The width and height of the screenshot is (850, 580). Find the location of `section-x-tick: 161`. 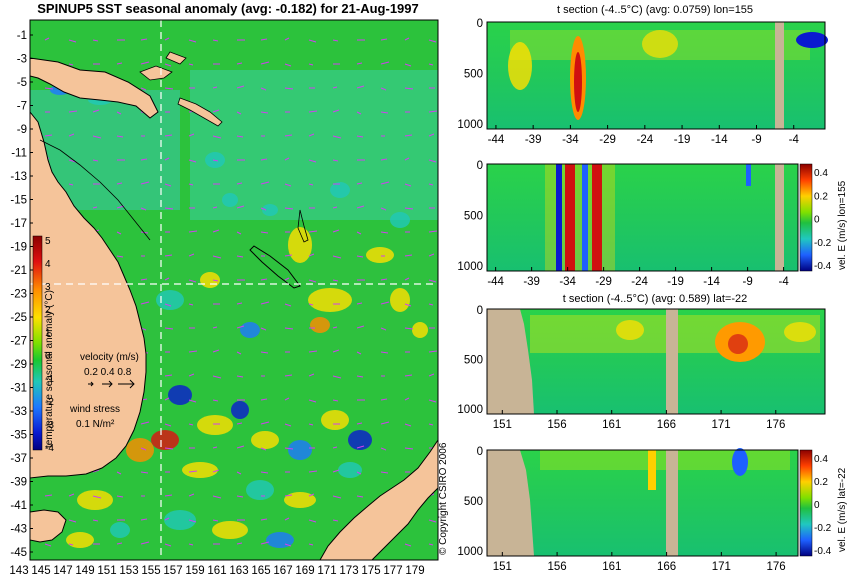

section-x-tick: 161 is located at coordinates (611, 567).